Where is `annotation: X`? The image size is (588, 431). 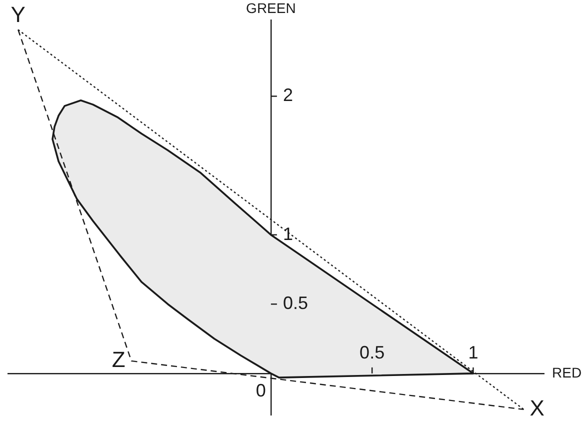 annotation: X is located at coordinates (537, 408).